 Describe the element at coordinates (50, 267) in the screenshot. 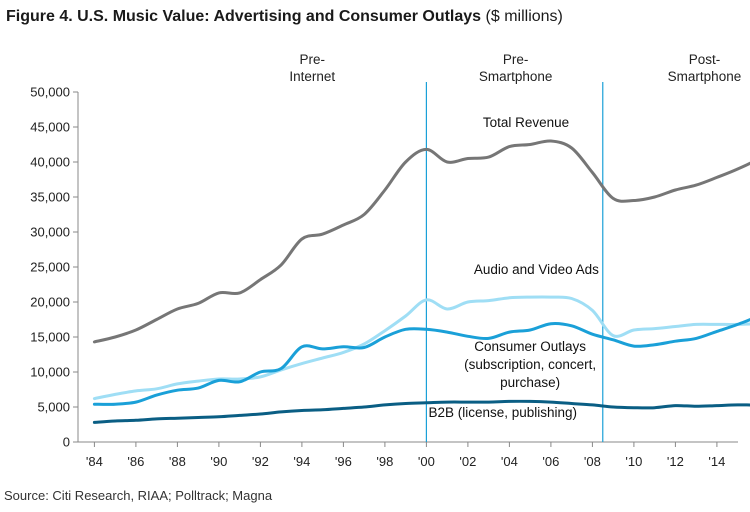

I see `y-tick-label: 25,000` at that location.